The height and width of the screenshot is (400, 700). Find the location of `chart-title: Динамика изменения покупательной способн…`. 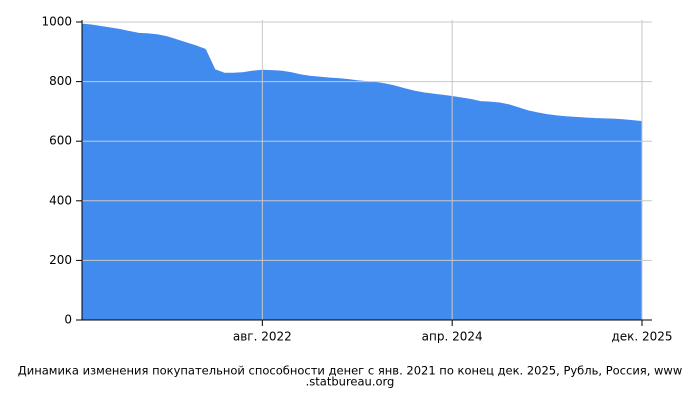

chart-title: Динамика изменения покупательной способн… is located at coordinates (350, 371).